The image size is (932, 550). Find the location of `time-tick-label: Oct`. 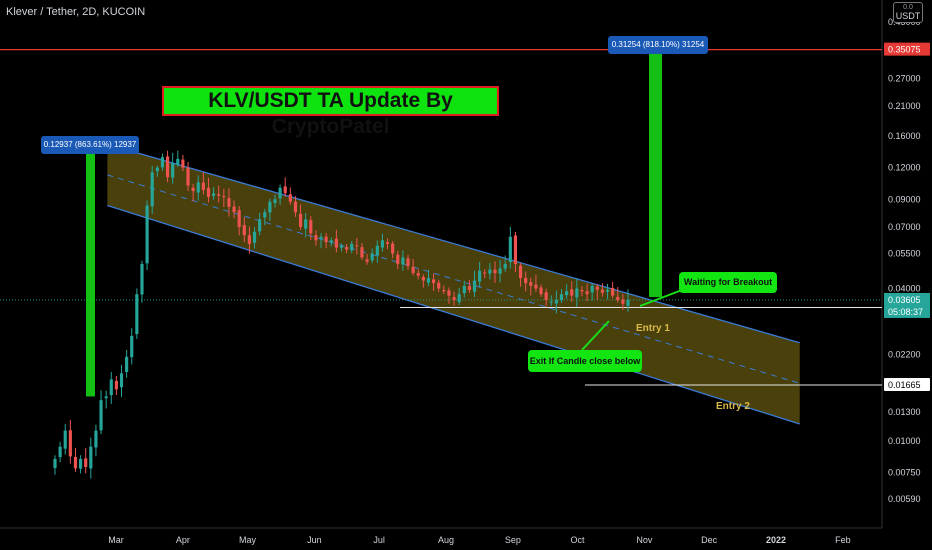

time-tick-label: Oct is located at coordinates (578, 540).